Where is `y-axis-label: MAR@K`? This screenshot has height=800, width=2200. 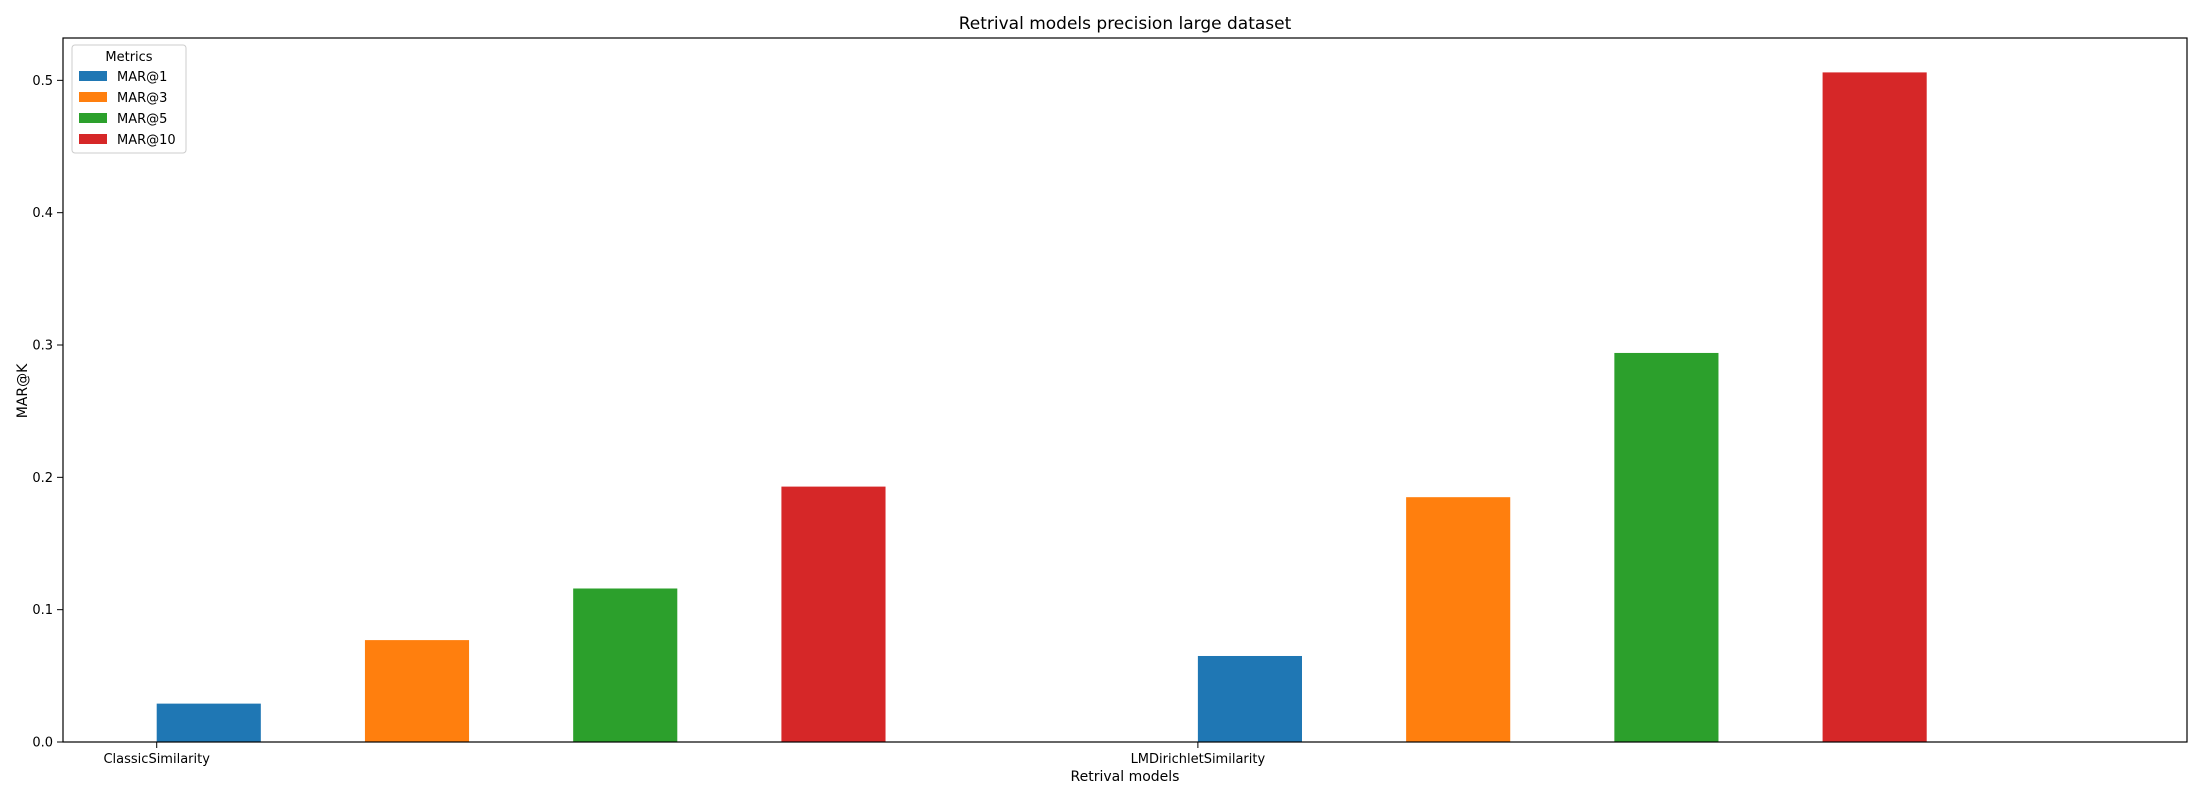
y-axis-label: MAR@K is located at coordinates (23, 390).